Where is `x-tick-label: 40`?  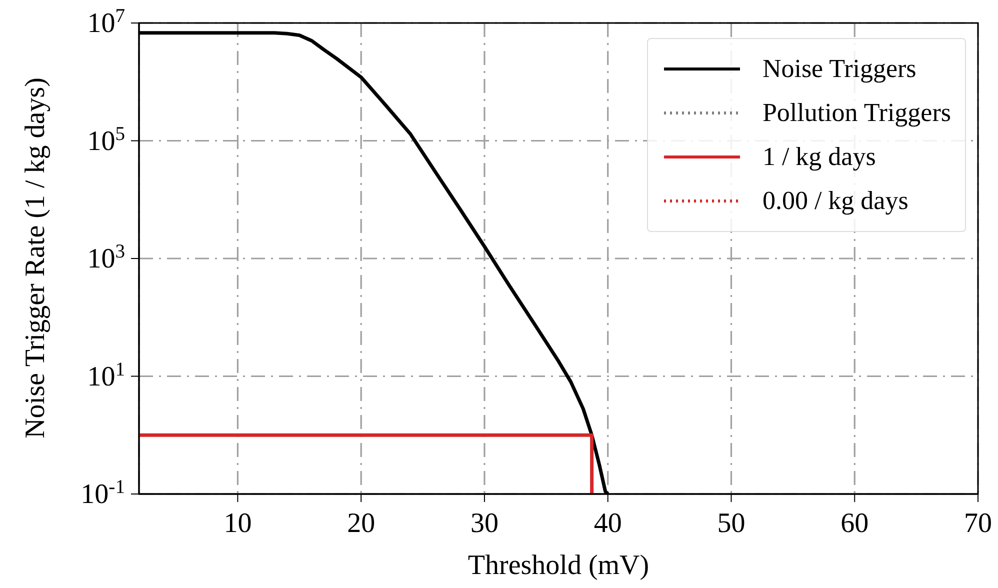 x-tick-label: 40 is located at coordinates (608, 523).